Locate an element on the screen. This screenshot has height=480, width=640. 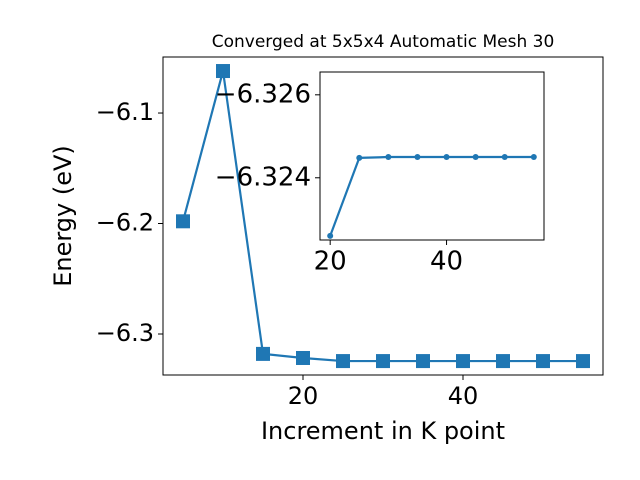
y-tick-label: −6.1 is located at coordinates (125, 112).